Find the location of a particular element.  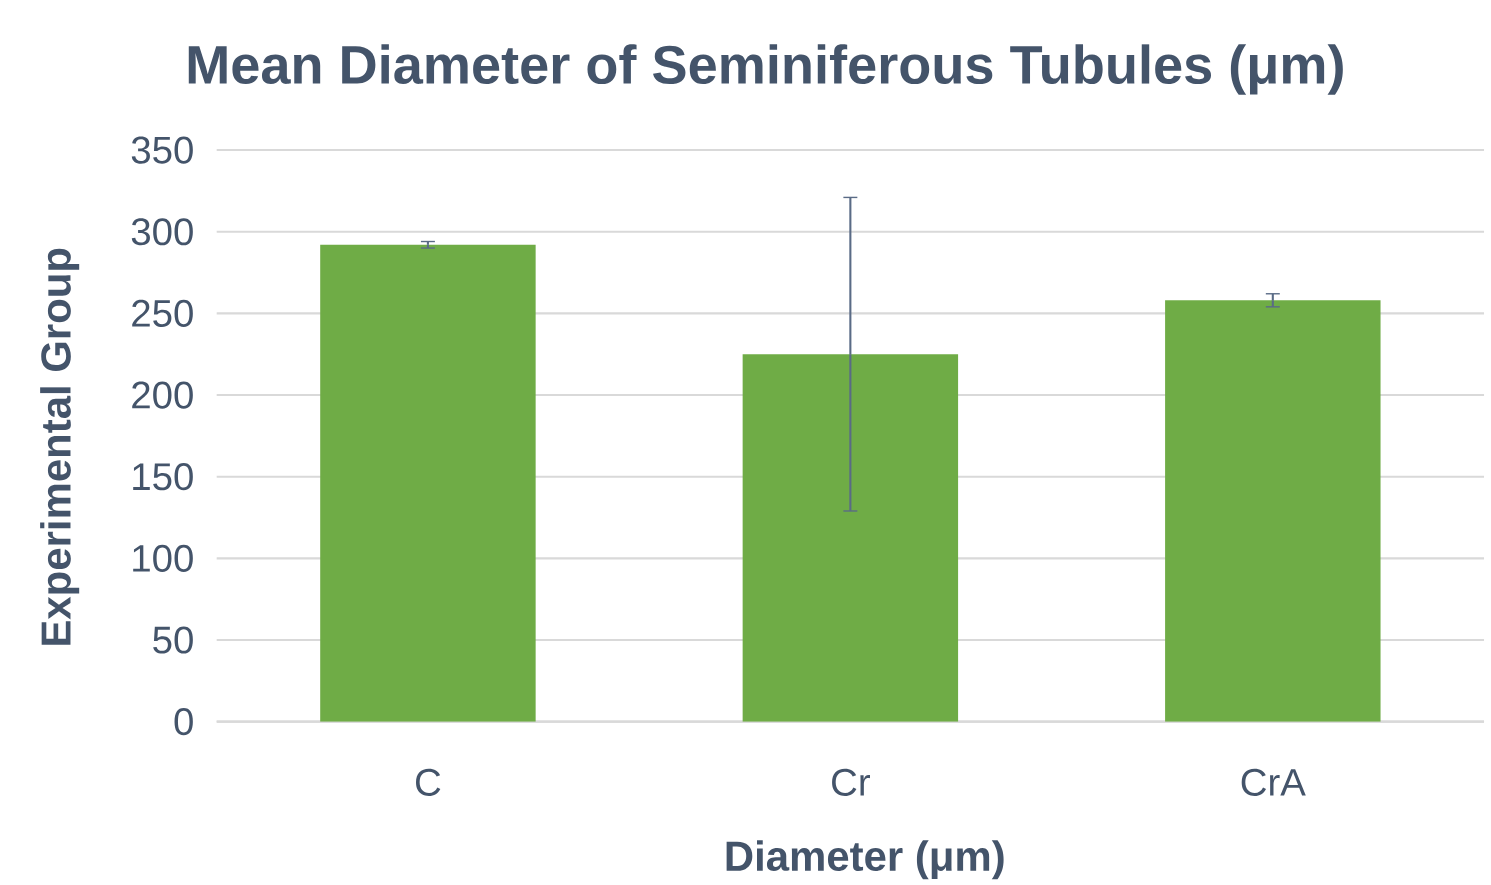

y-tick-label: 150 is located at coordinates (163, 477).